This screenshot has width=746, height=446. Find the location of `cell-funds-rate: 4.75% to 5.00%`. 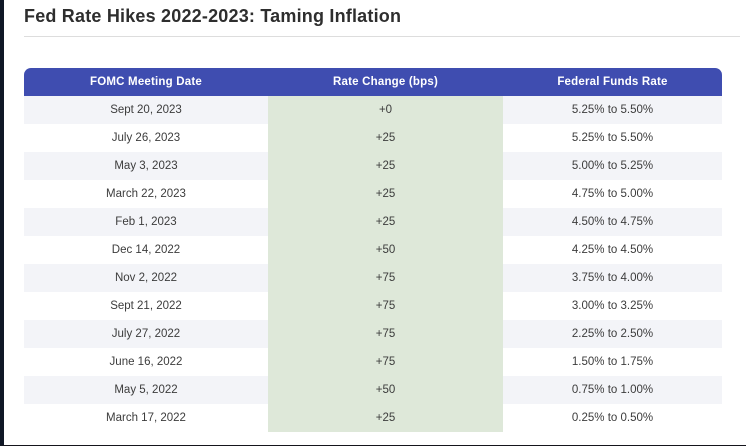

cell-funds-rate: 4.75% to 5.00% is located at coordinates (612, 194).